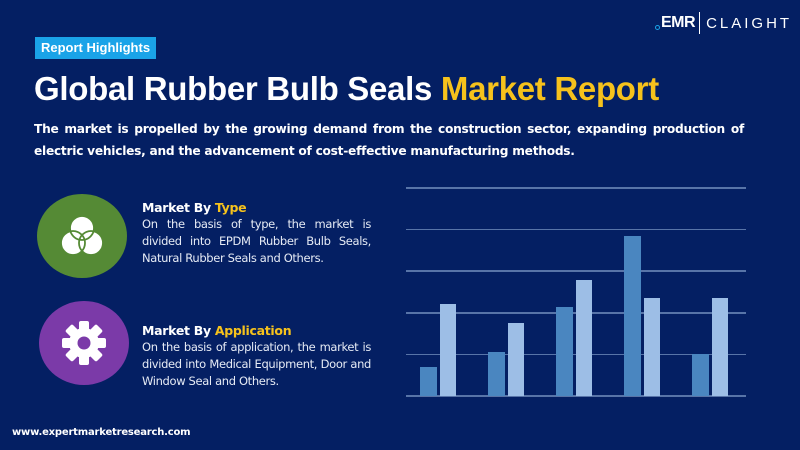 The image size is (800, 450). Describe the element at coordinates (237, 88) in the screenshot. I see `title-main: Global Rubber Bulb Seals` at that location.